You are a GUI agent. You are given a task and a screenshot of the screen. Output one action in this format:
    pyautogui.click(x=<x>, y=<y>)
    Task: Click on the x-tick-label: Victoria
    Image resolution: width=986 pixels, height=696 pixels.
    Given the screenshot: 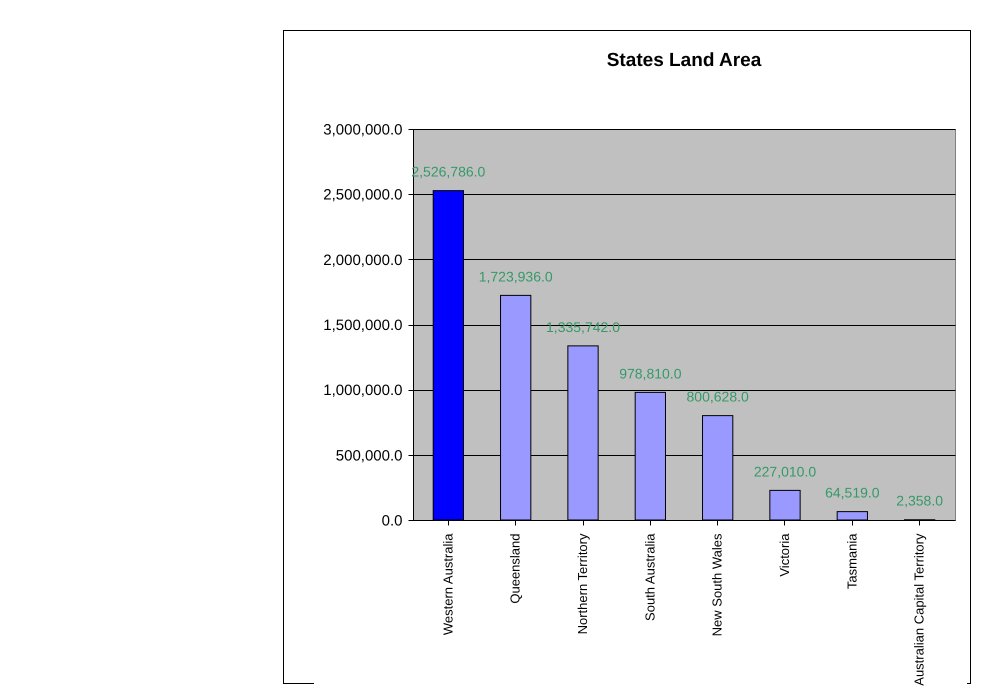 What is the action you would take?
    pyautogui.click(x=784, y=554)
    